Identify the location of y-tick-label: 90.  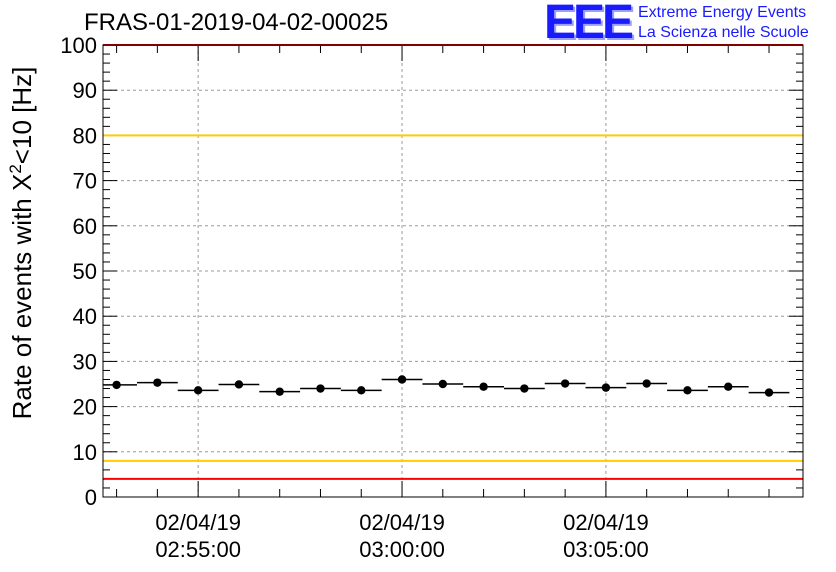
(85, 90).